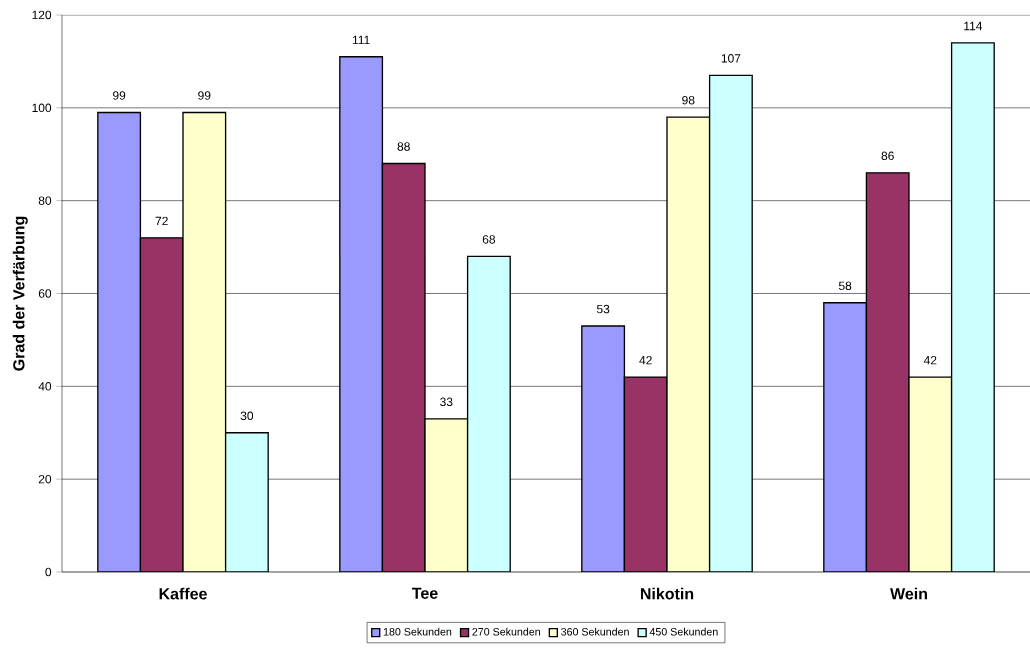 This screenshot has height=653, width=1030. I want to click on y-tick-label: 40, so click(45, 386).